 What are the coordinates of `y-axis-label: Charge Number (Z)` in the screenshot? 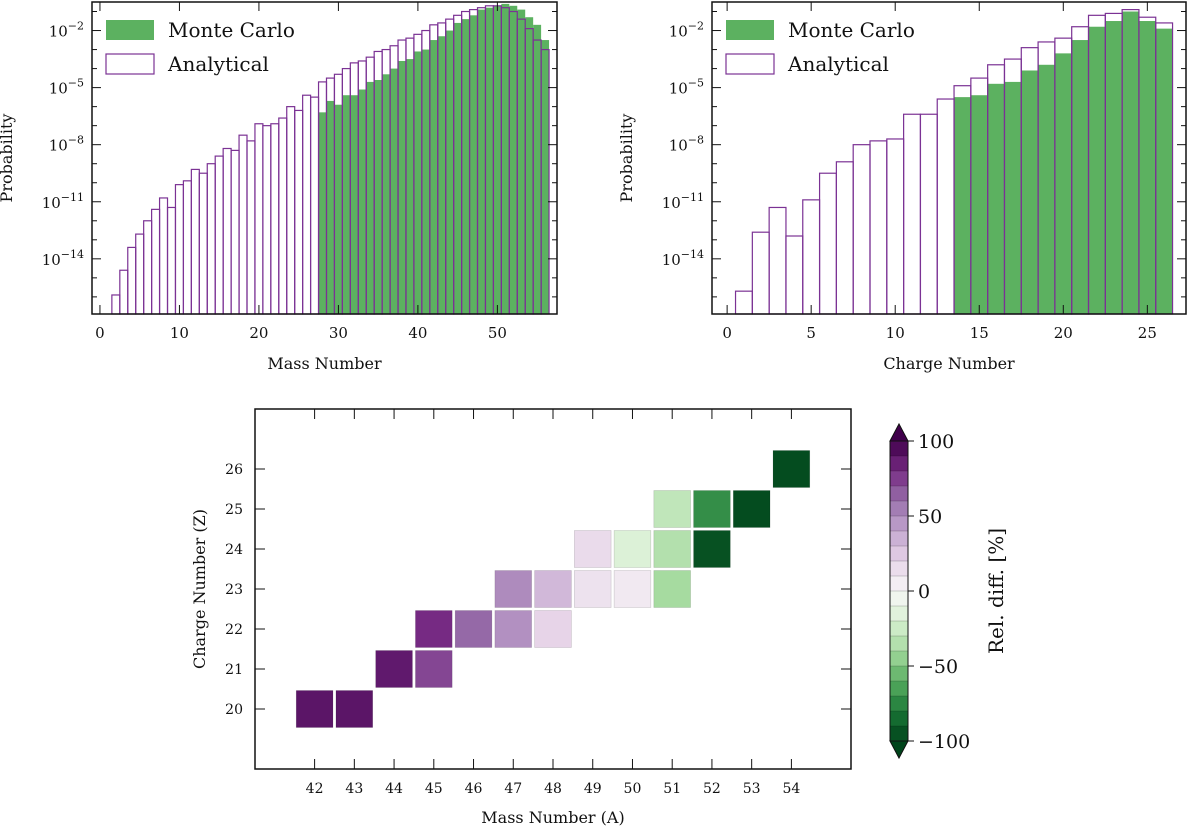 It's located at (199, 589).